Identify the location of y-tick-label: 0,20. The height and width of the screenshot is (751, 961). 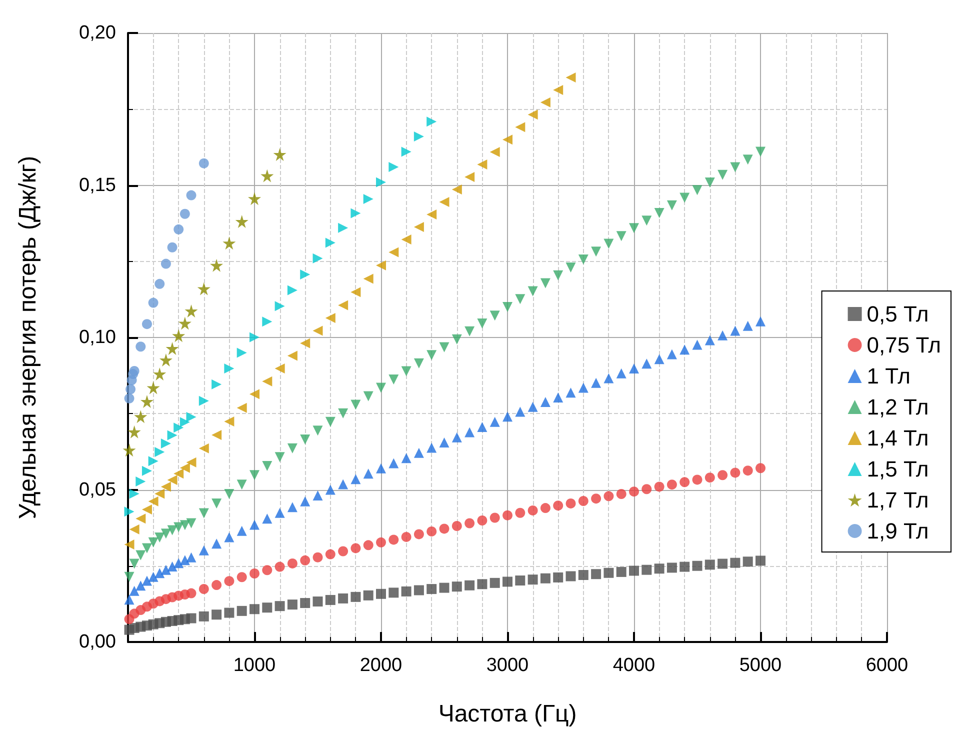
(97, 33).